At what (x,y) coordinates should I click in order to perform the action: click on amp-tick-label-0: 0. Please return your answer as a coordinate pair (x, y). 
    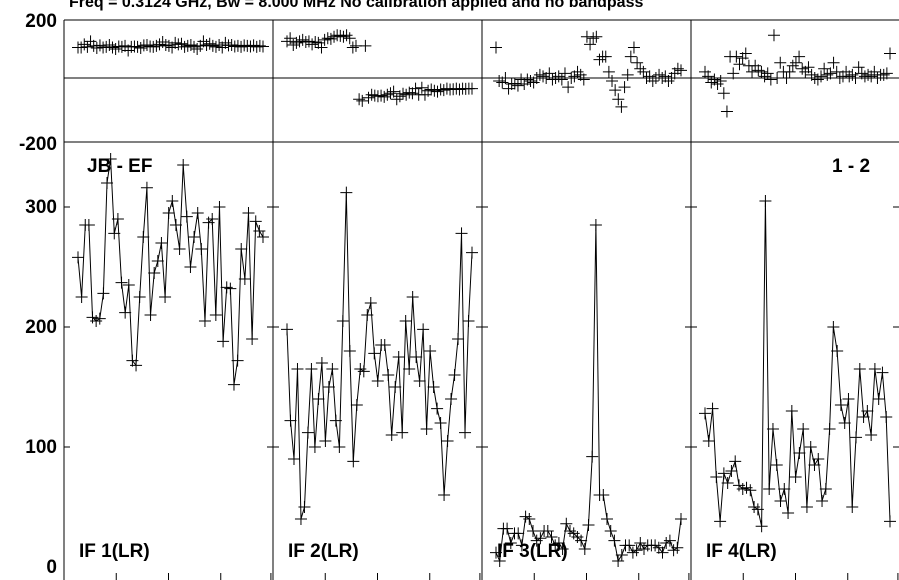
    Looking at the image, I should click on (51, 567).